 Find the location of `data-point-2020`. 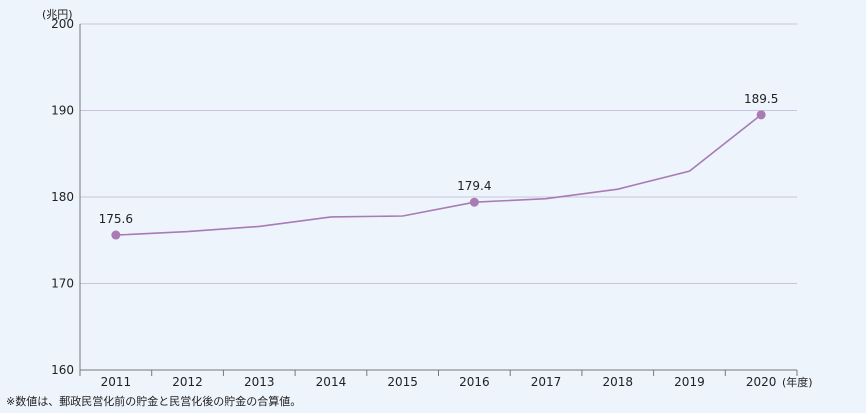

data-point-2020 is located at coordinates (761, 115).